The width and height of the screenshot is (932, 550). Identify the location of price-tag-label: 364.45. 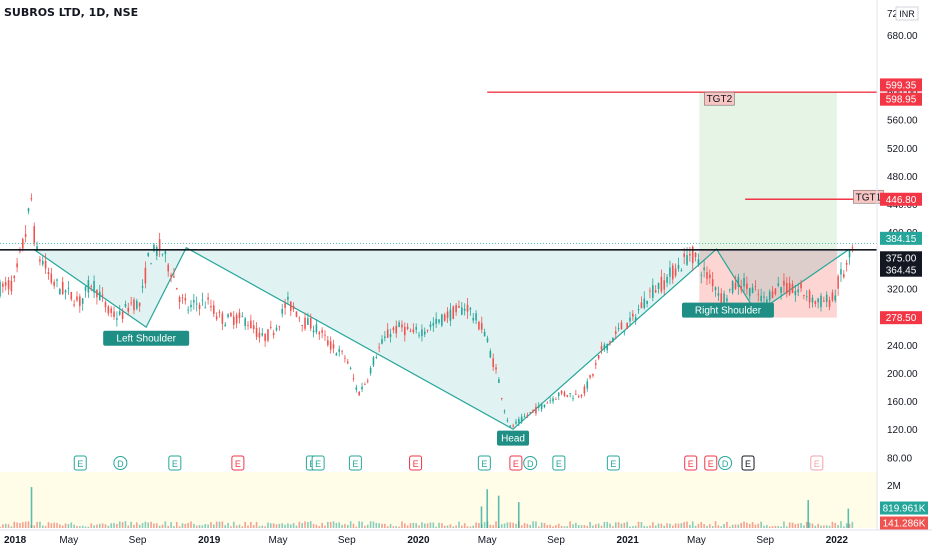
(901, 271).